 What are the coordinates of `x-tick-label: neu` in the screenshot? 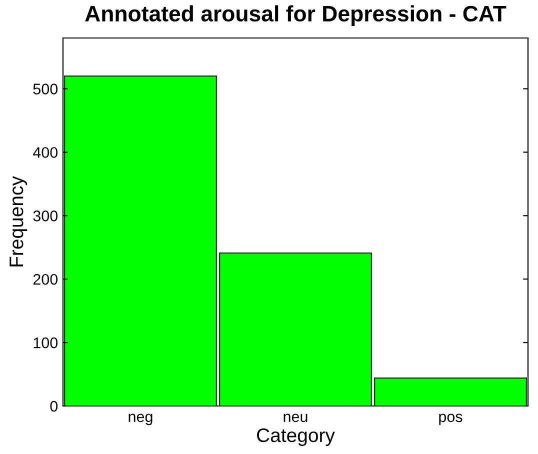 It's located at (296, 418).